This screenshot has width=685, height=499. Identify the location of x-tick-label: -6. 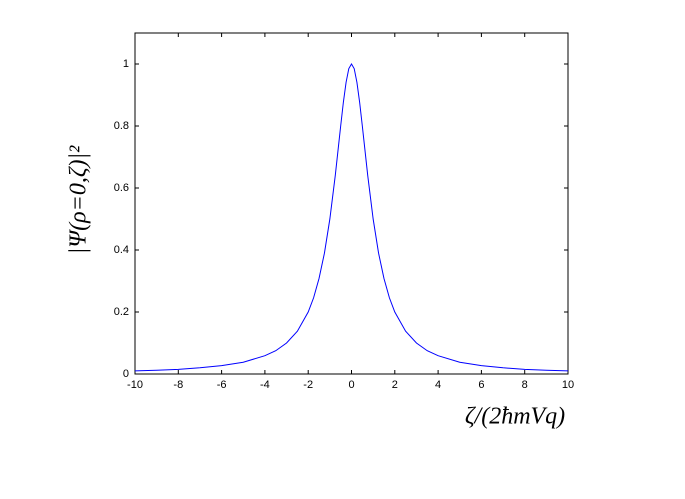
(222, 385).